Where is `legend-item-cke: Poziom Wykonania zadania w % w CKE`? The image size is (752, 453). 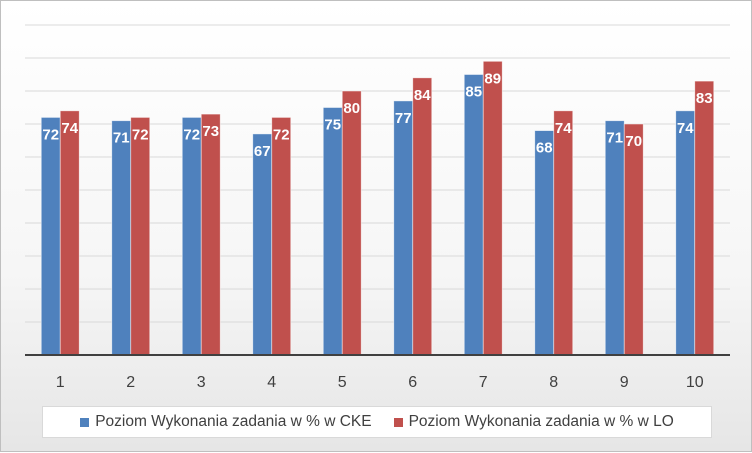
legend-item-cke: Poziom Wykonania zadania w % w CKE is located at coordinates (226, 422).